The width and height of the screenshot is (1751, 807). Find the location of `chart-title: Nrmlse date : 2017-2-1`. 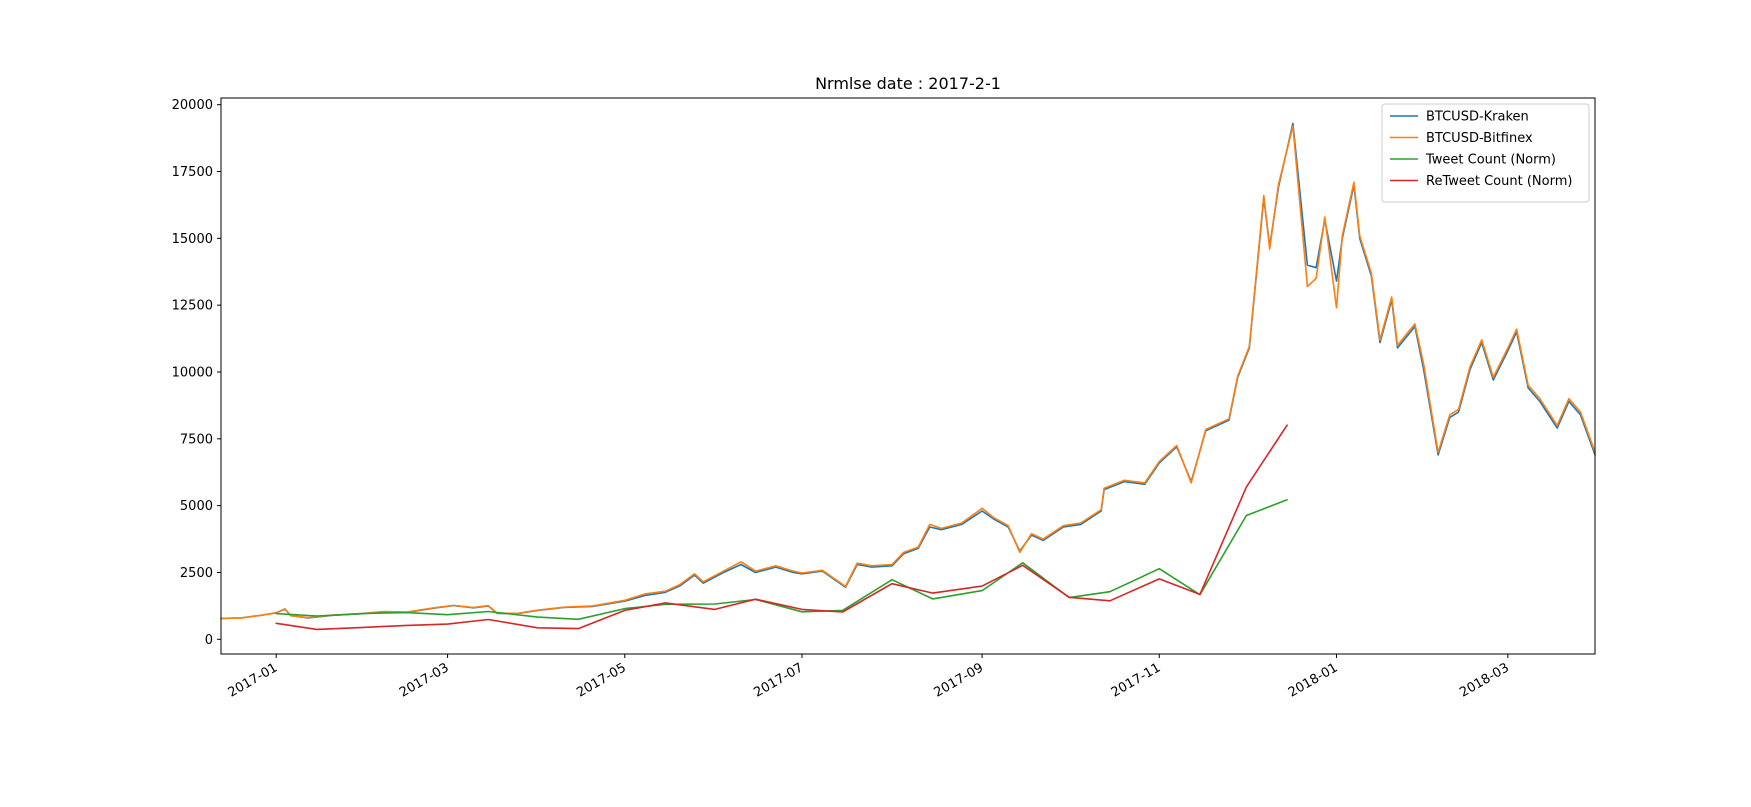

chart-title: Nrmlse date : 2017-2-1 is located at coordinates (908, 83).